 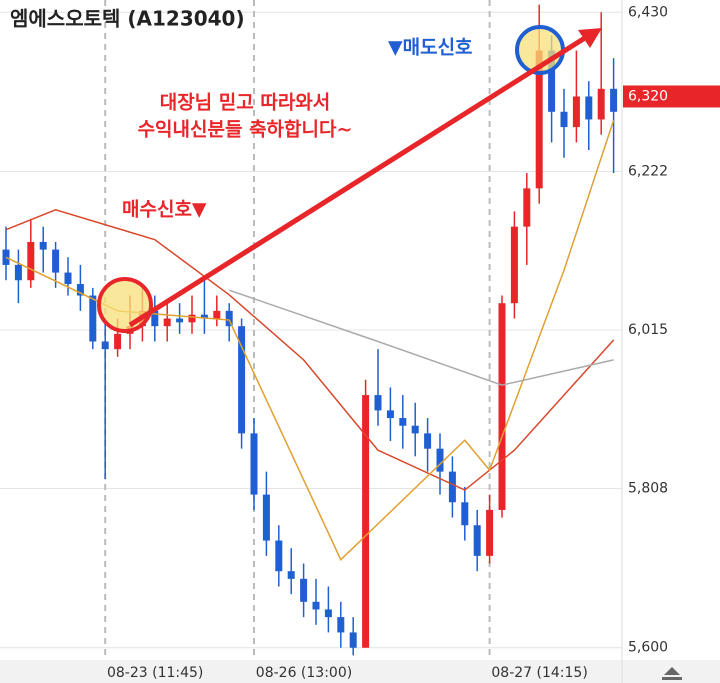 What do you see at coordinates (648, 488) in the screenshot?
I see `y-tick-label: 5,808` at bounding box center [648, 488].